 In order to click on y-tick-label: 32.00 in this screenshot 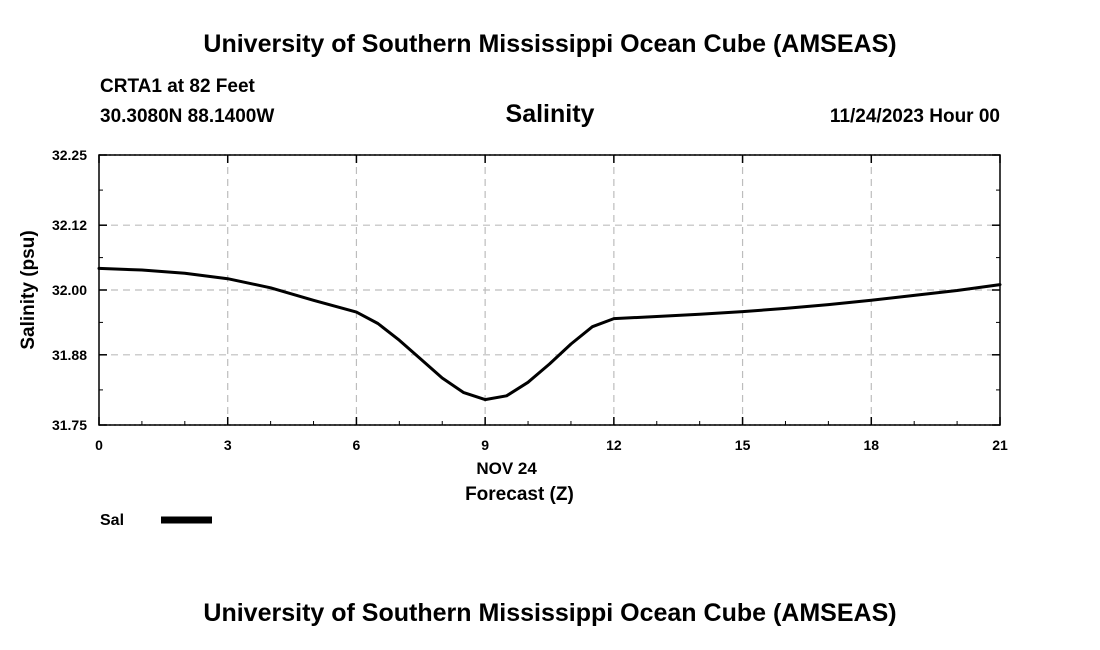, I will do `click(69, 290)`.